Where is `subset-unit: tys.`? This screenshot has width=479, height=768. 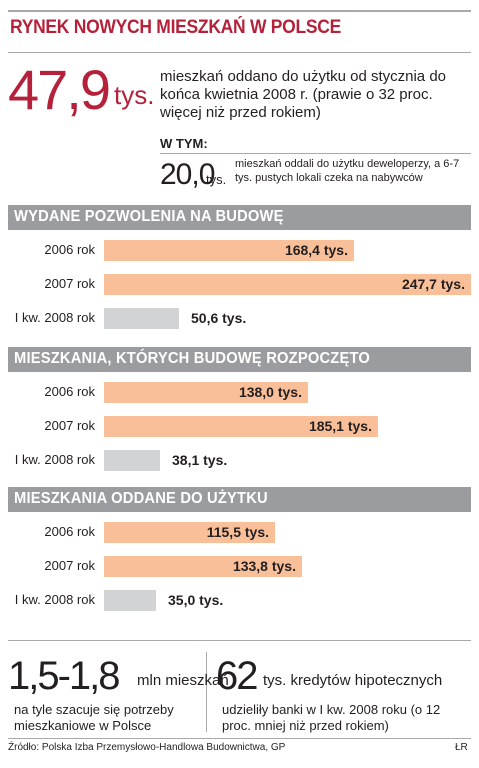 subset-unit: tys. is located at coordinates (216, 179).